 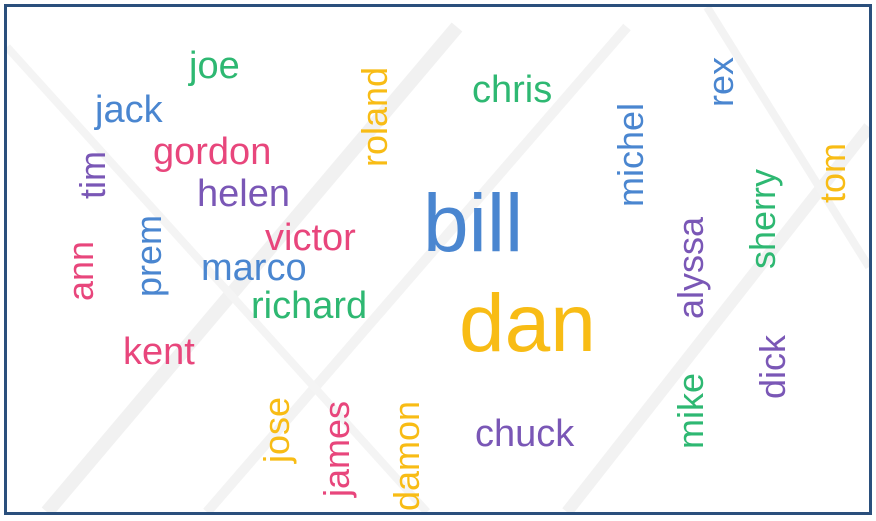 I want to click on word-dan: dan, so click(x=527, y=323).